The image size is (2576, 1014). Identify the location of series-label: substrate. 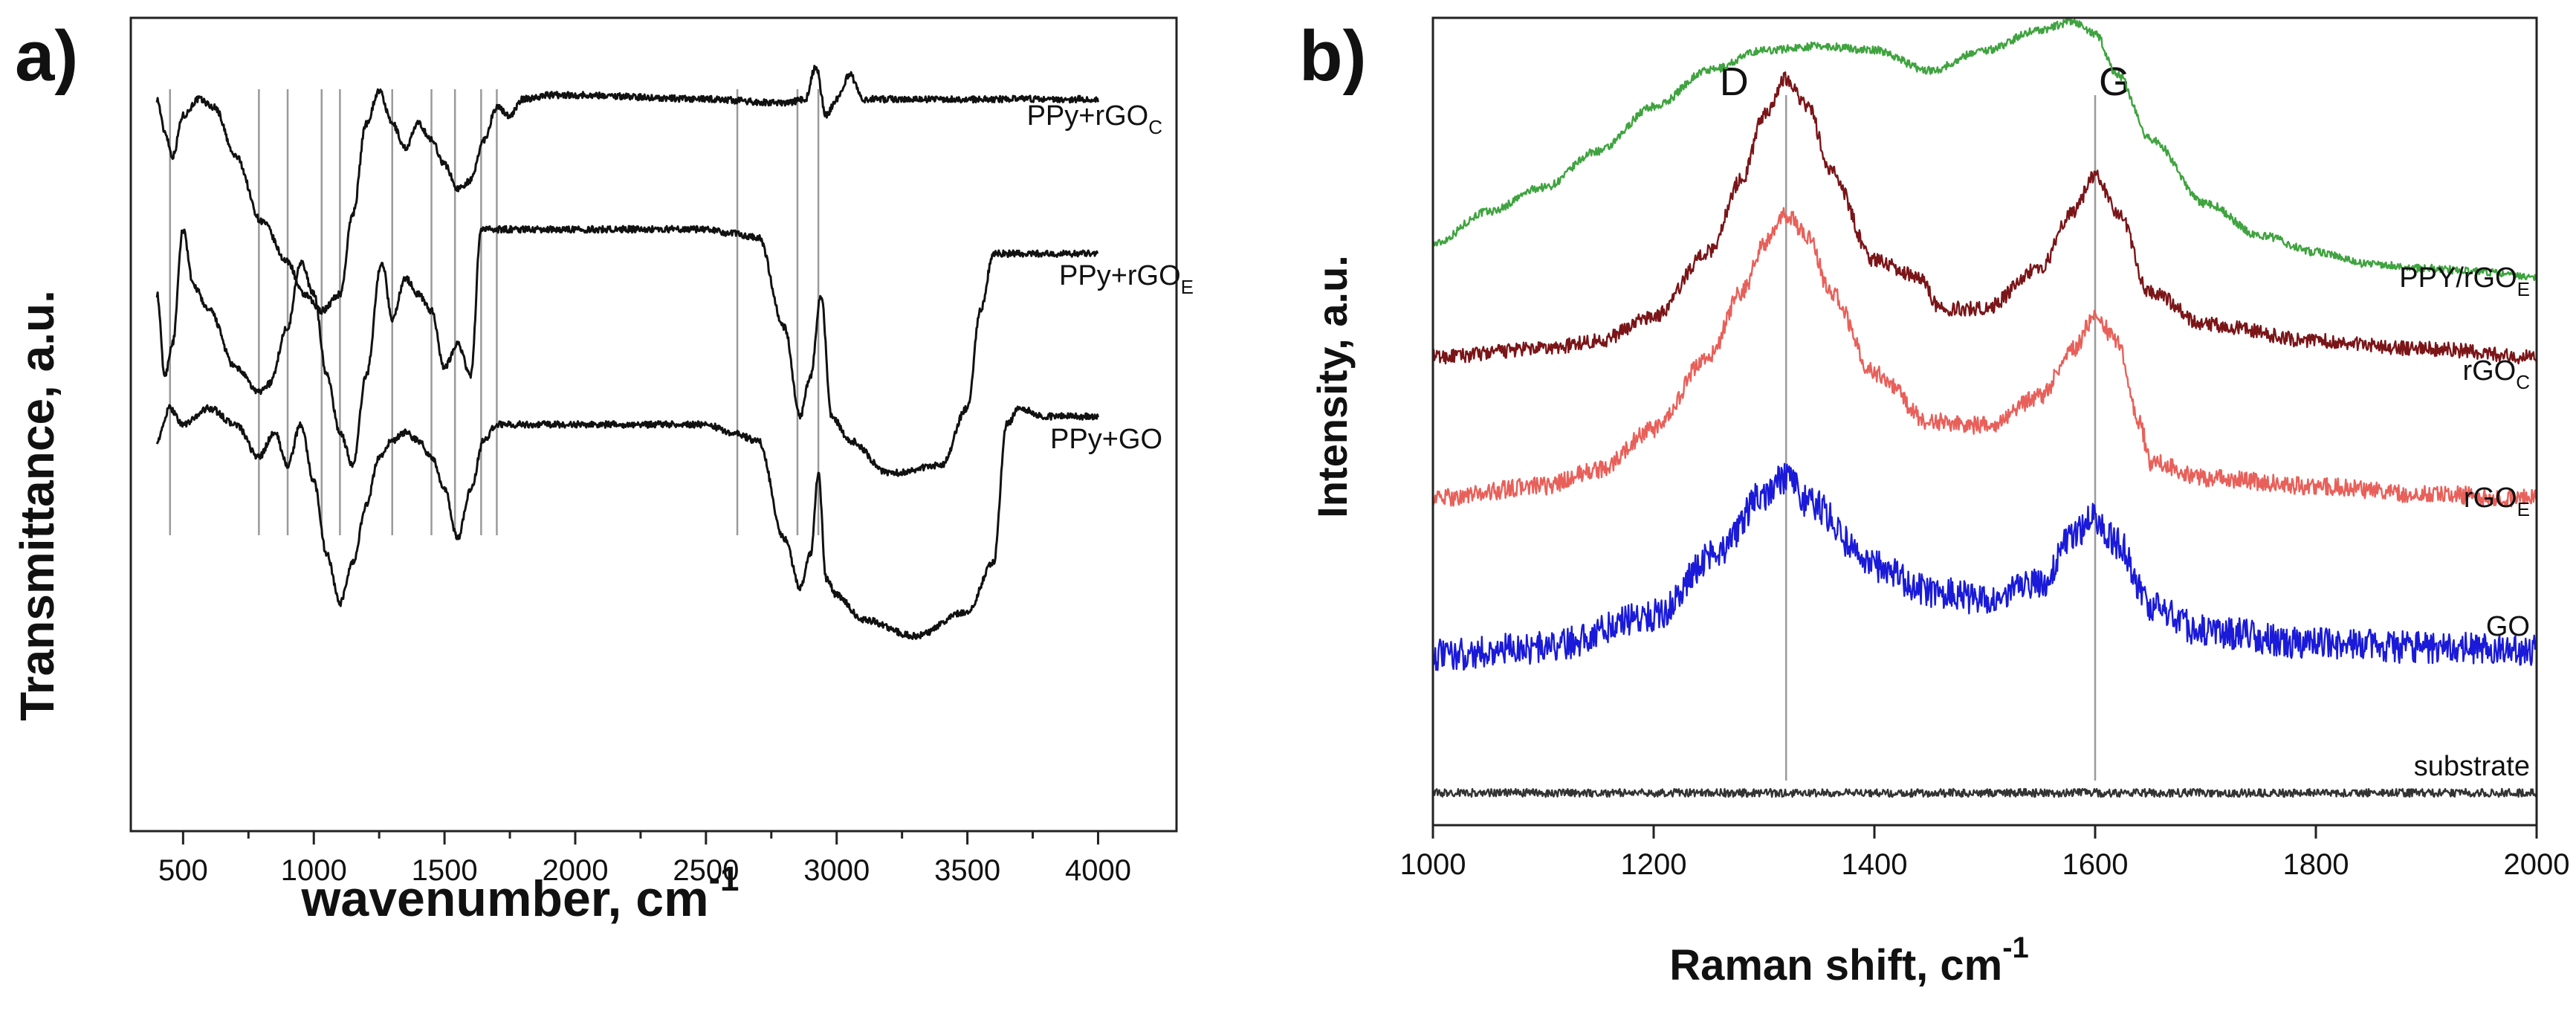
(2472, 766).